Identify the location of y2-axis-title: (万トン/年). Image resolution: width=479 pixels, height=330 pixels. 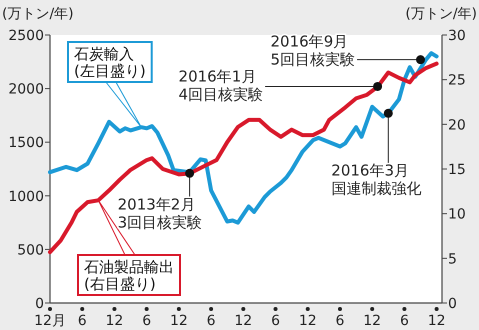
(441, 14).